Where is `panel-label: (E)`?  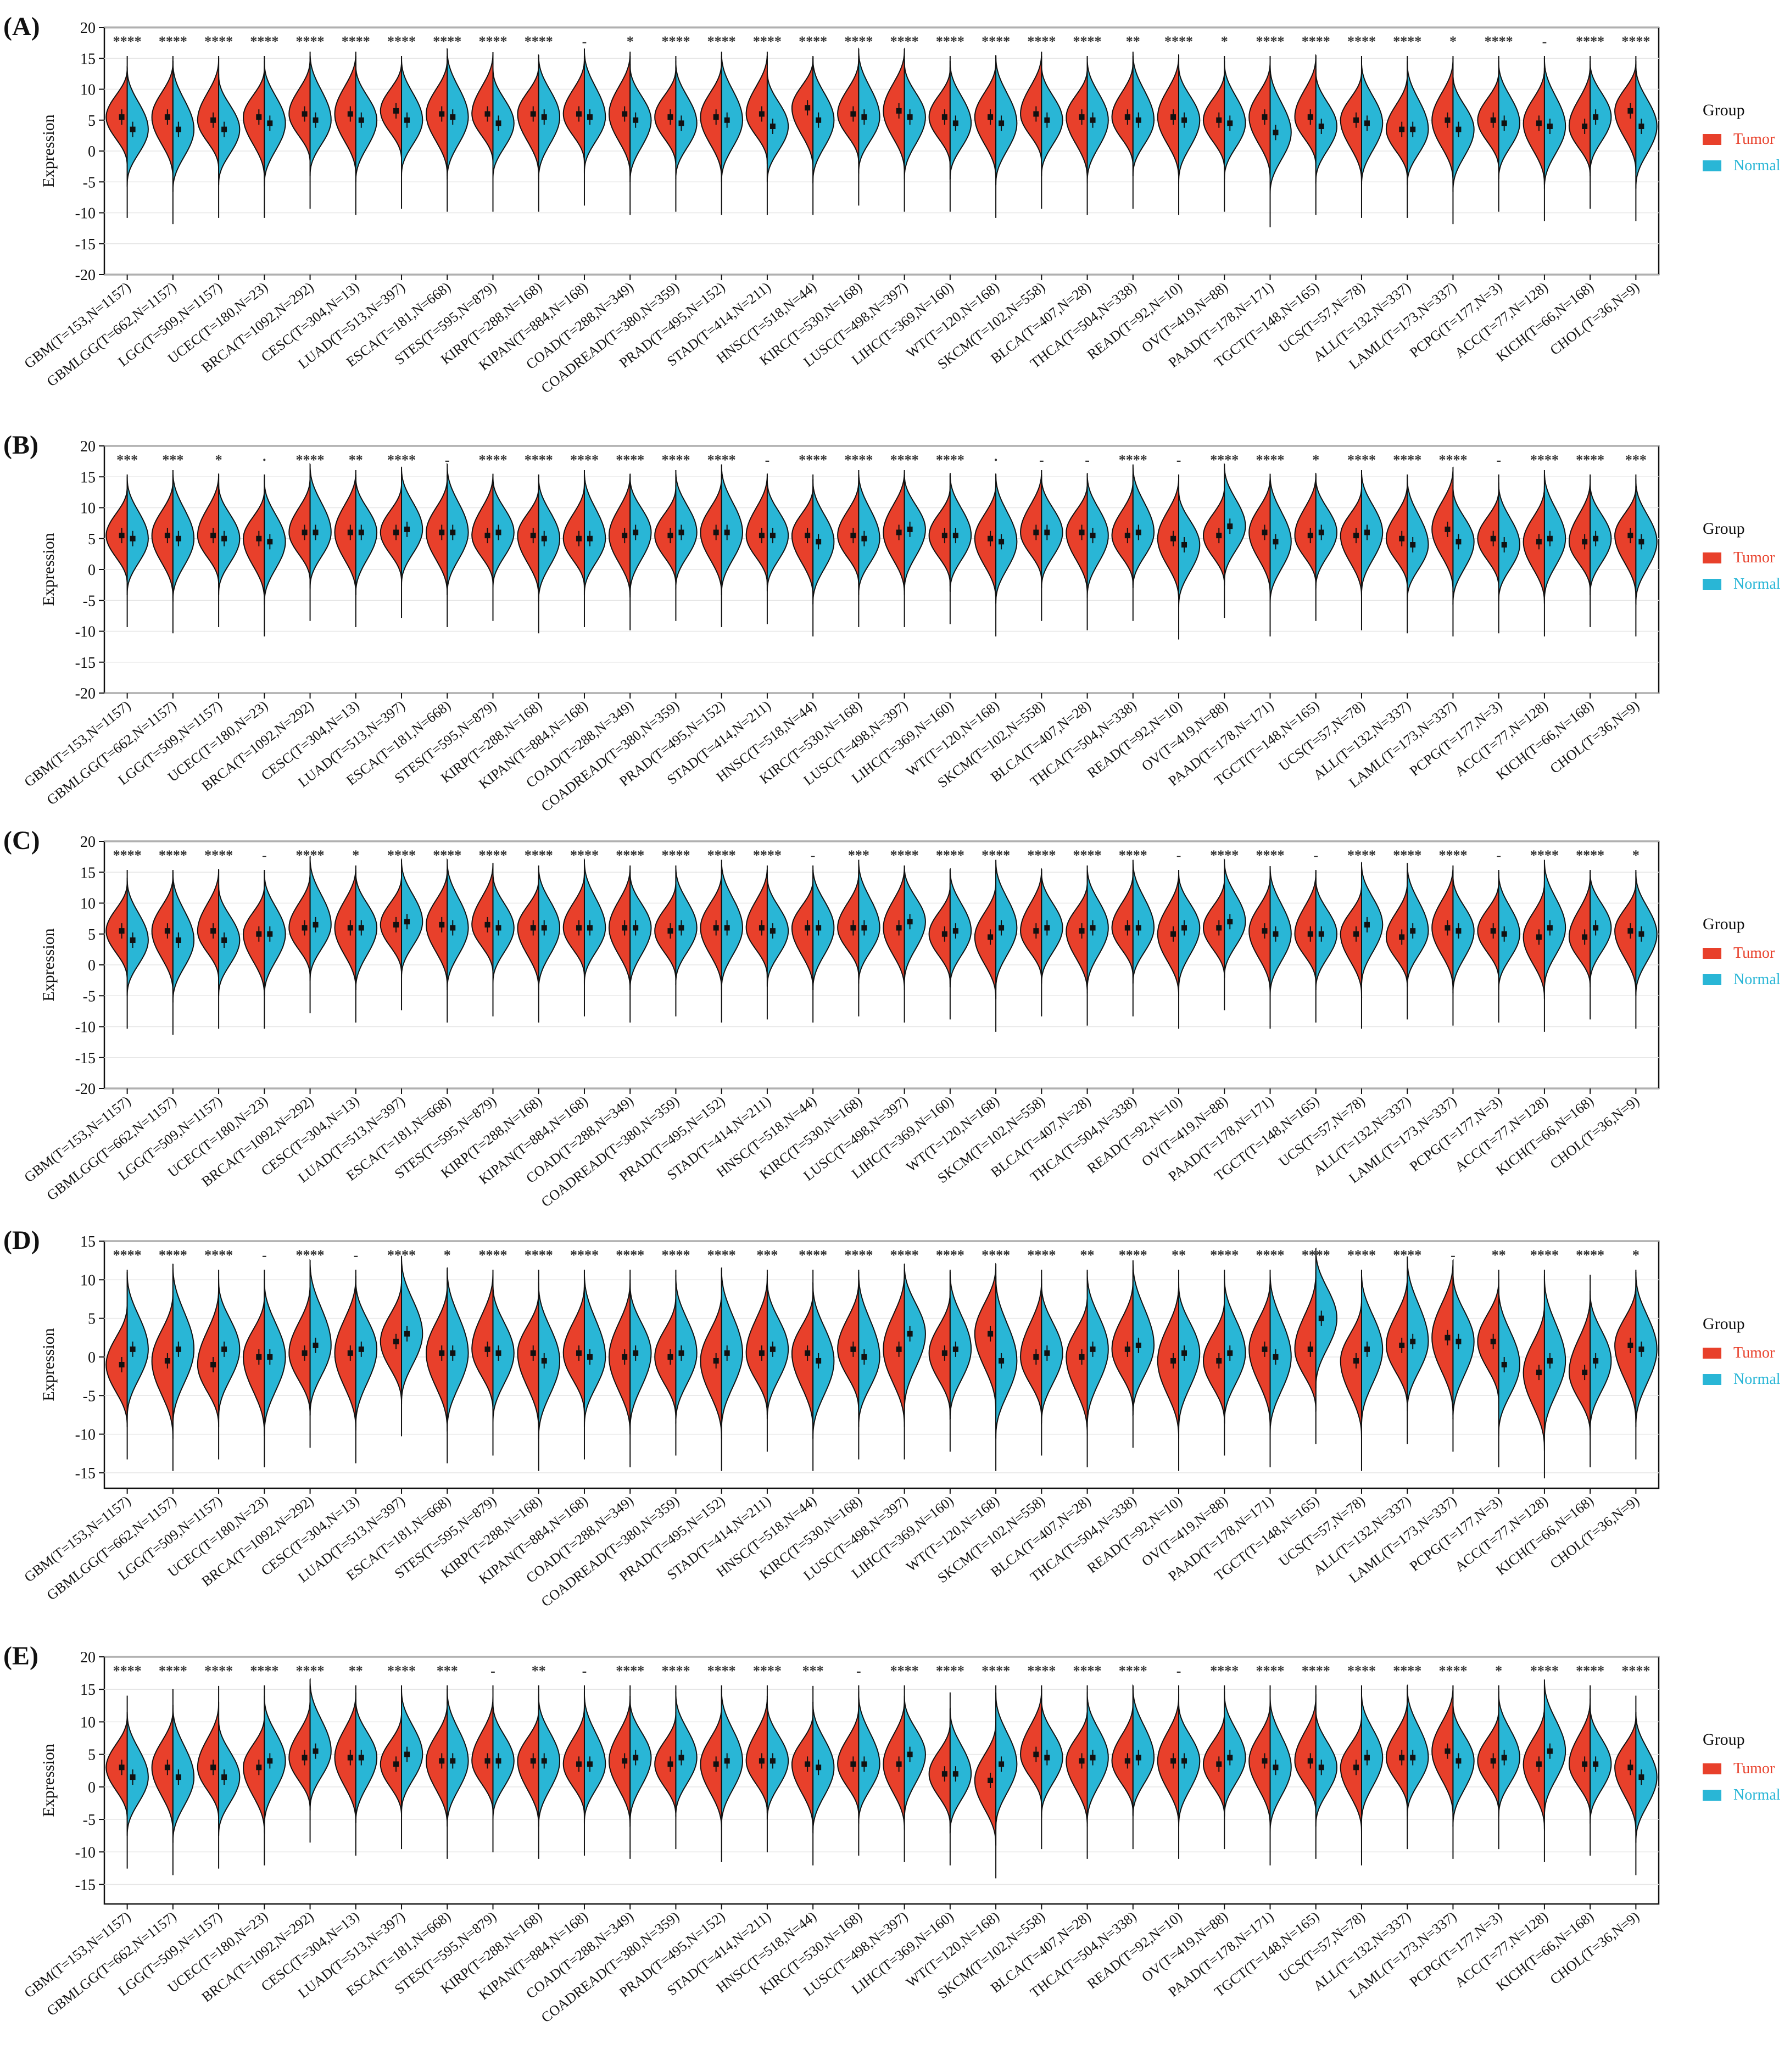
panel-label: (E) is located at coordinates (20, 1656).